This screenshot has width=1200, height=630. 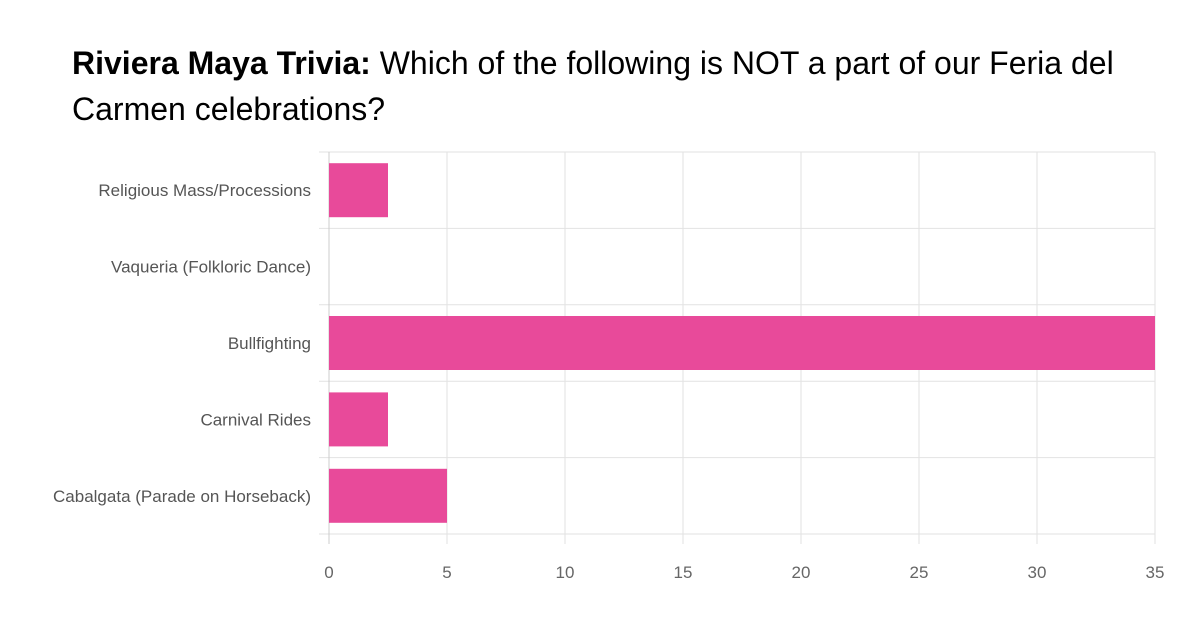 What do you see at coordinates (221, 63) in the screenshot?
I see `title-prefix: Riviera Maya Trivia:` at bounding box center [221, 63].